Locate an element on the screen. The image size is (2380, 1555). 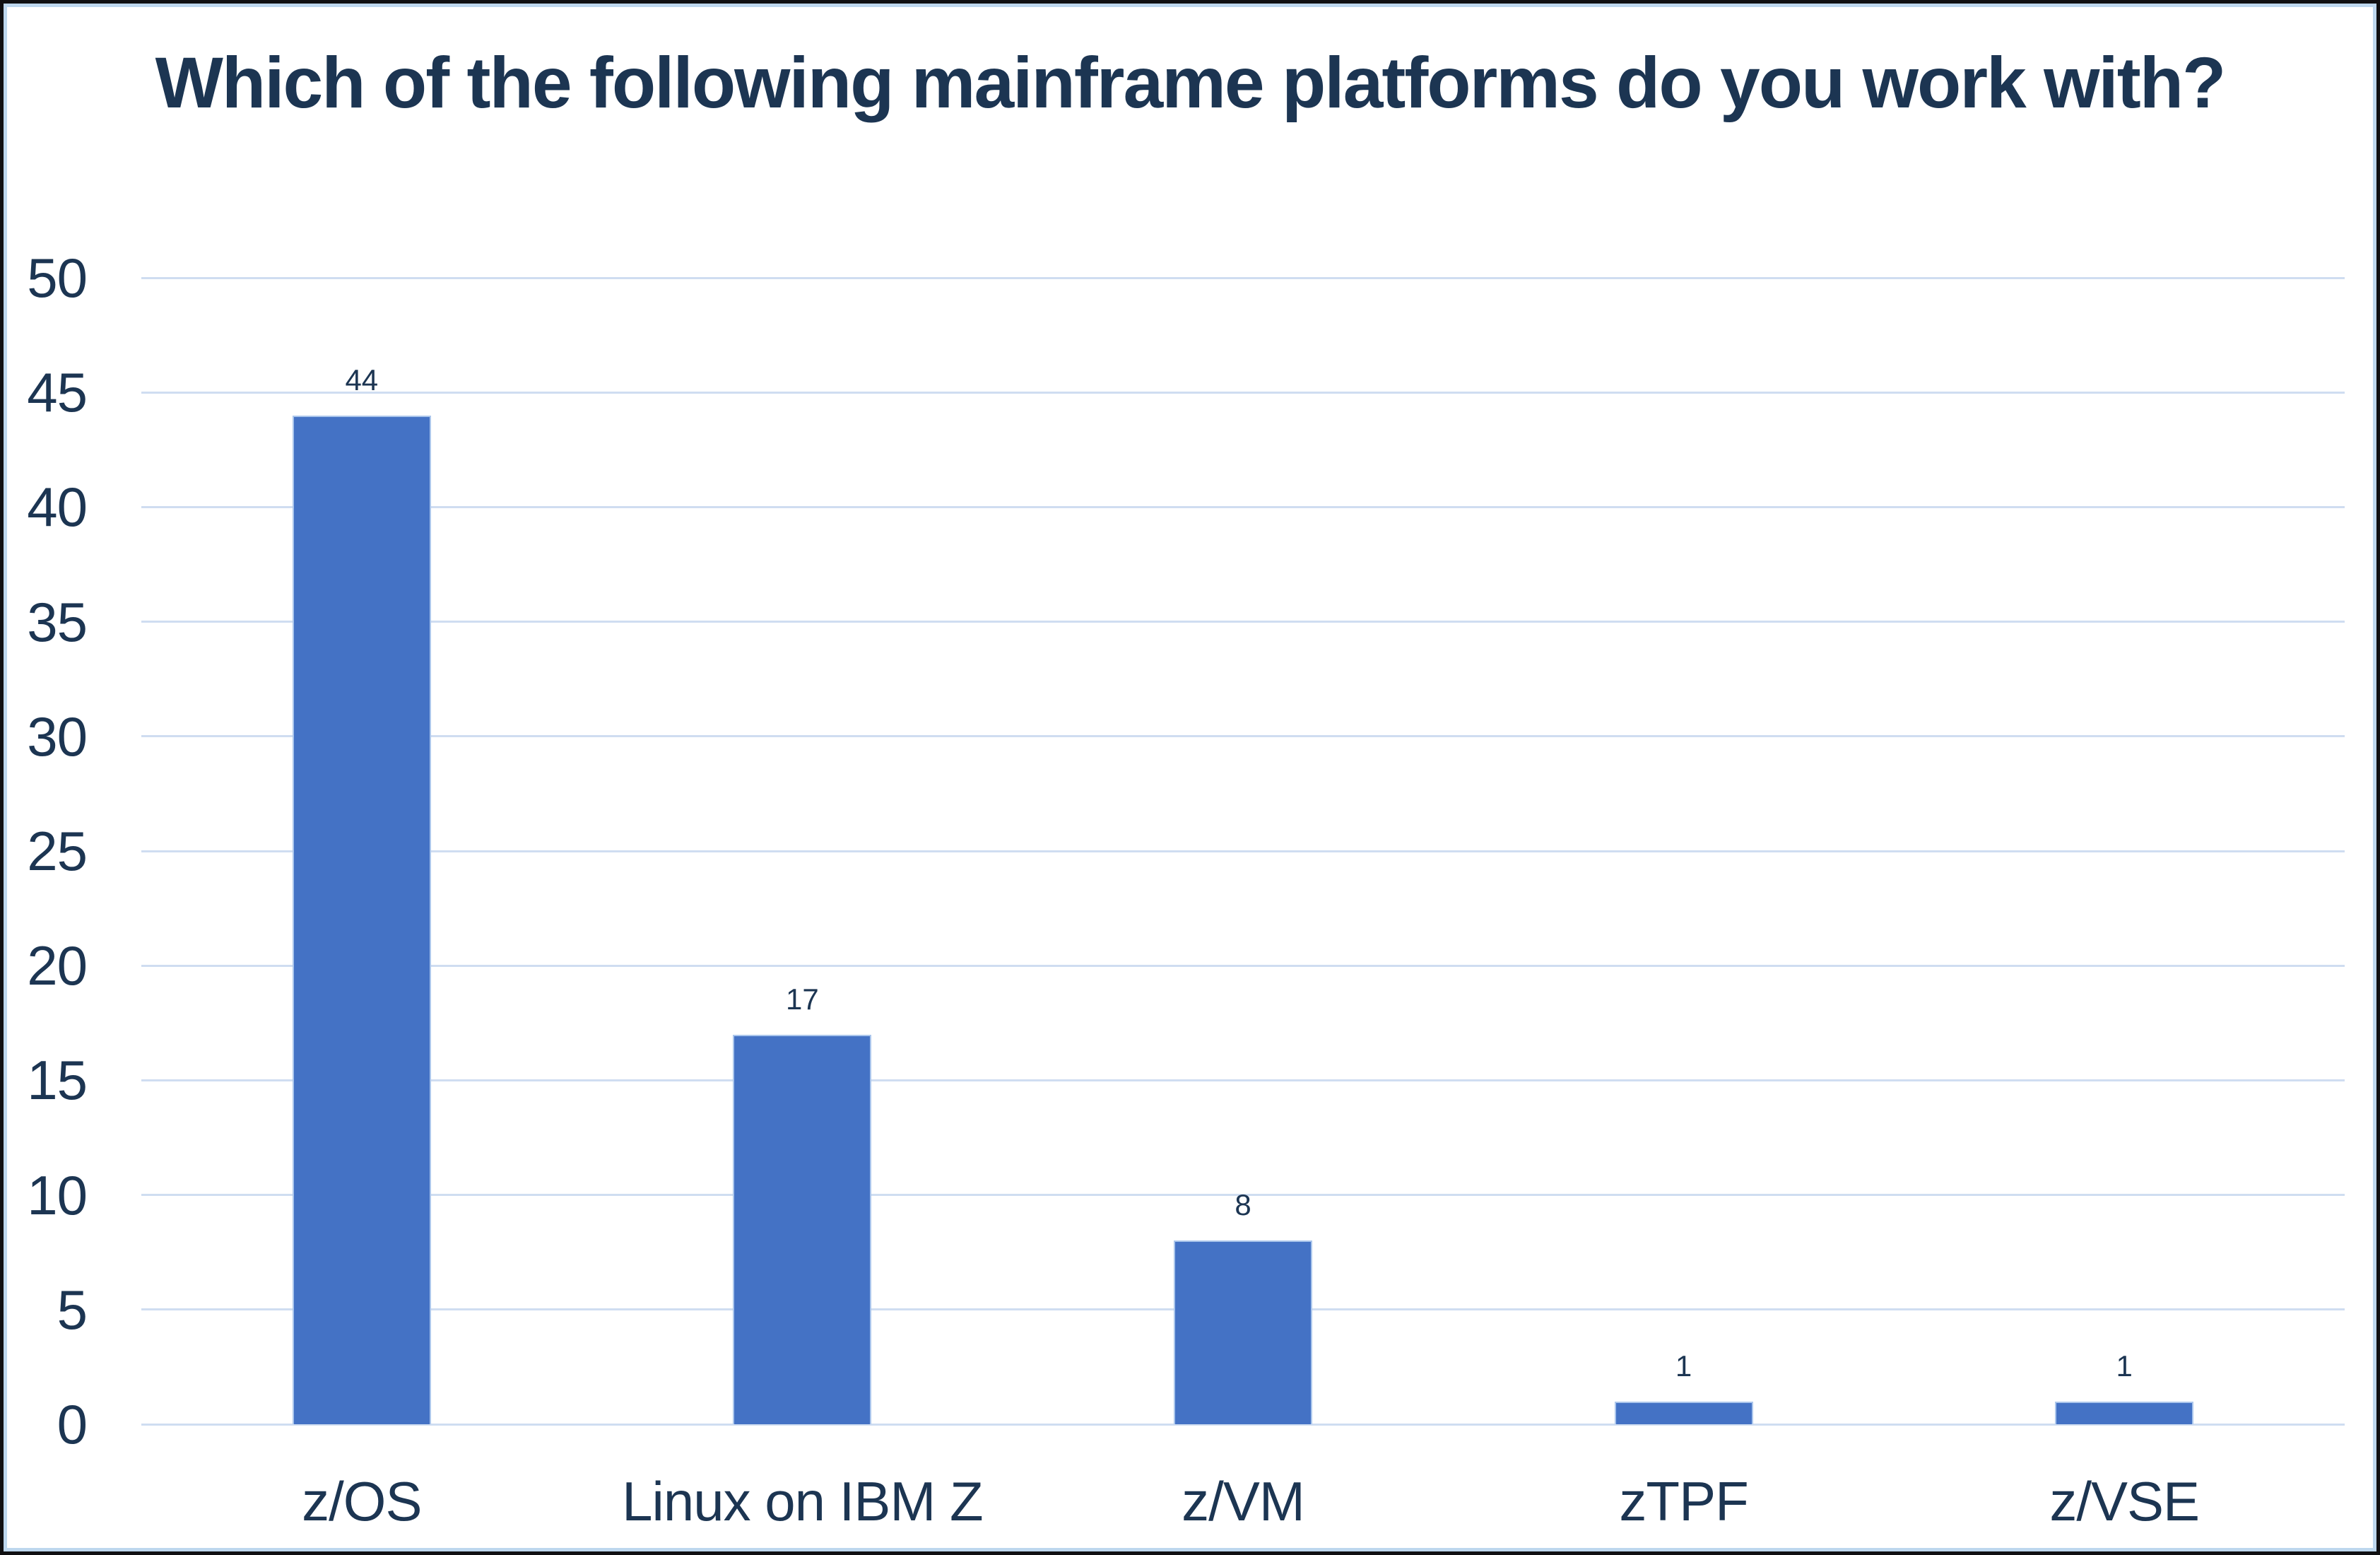
y-axis-tick-label: 30 is located at coordinates (57, 736).